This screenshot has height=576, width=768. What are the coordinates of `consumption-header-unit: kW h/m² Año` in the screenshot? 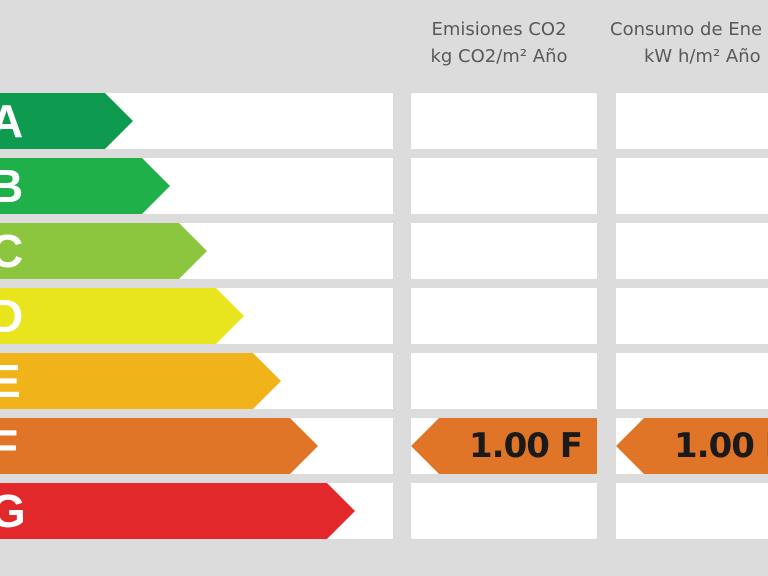 It's located at (702, 56).